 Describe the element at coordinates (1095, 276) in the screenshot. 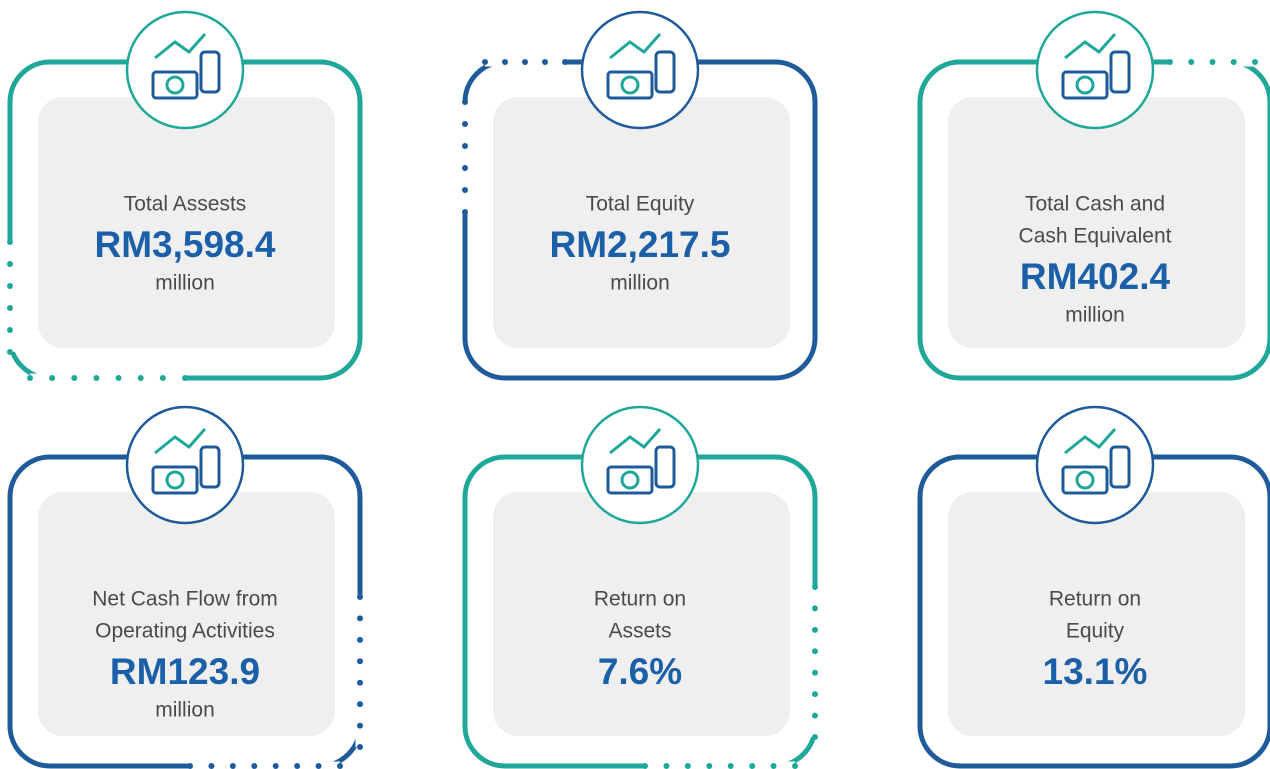

I see `card-value: RM402.4` at that location.